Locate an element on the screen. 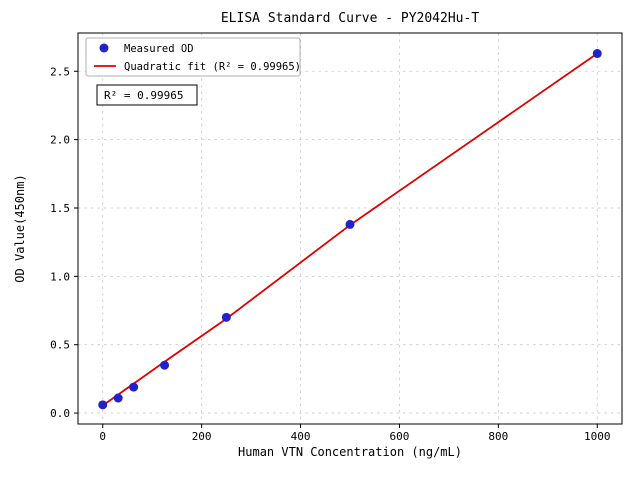  y-axis-label: OD Value(450nm) is located at coordinates (20, 228).